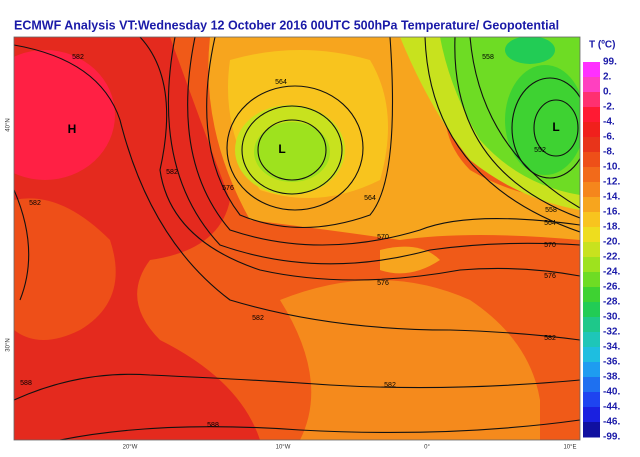 The height and width of the screenshot is (457, 640). Describe the element at coordinates (611, 317) in the screenshot. I see `legend-label: -30.` at that location.